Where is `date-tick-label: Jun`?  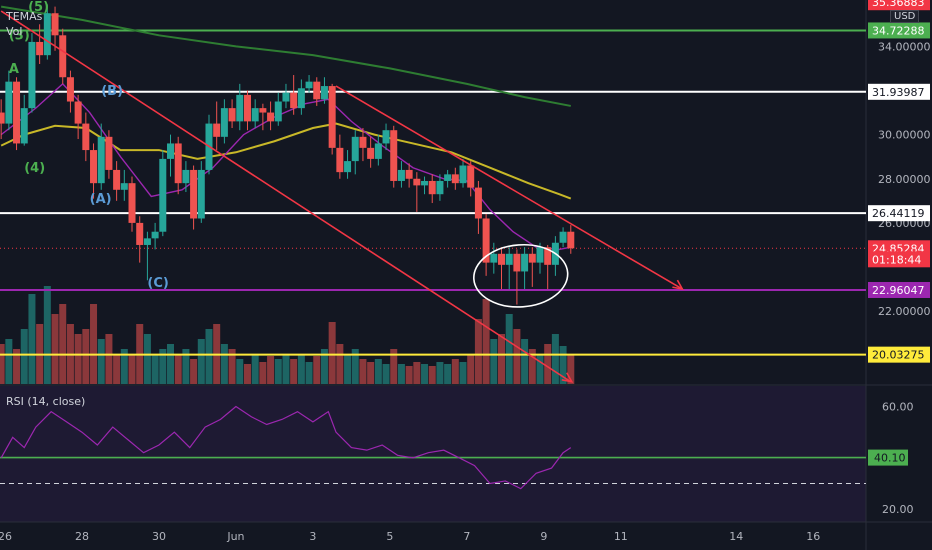 date-tick-label: Jun is located at coordinates (235, 536).